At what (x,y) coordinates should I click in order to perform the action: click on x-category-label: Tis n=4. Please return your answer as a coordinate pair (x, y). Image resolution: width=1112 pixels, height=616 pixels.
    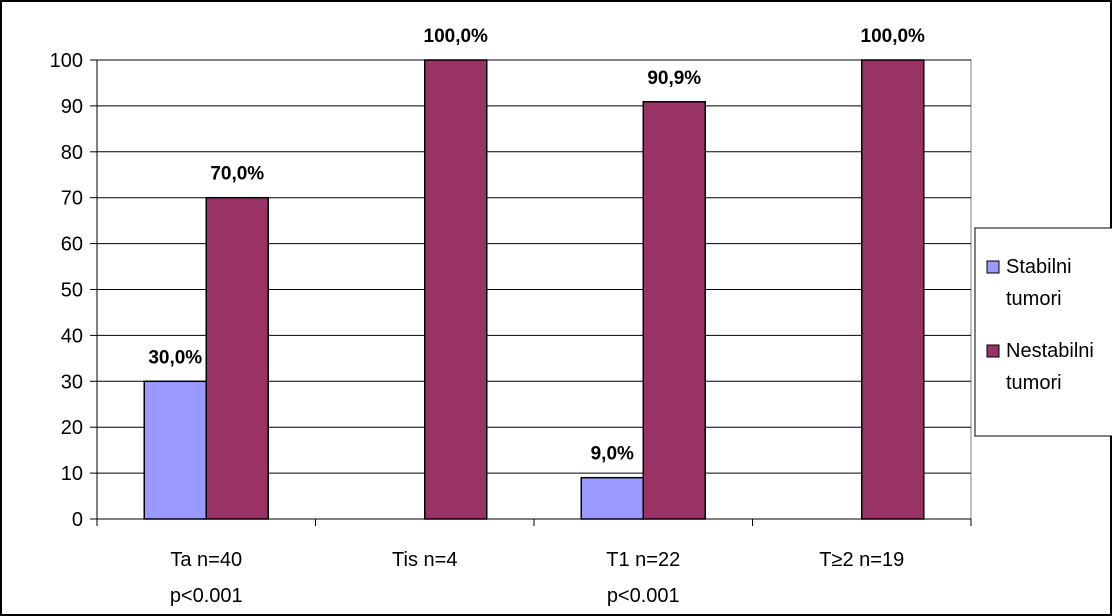
    Looking at the image, I should click on (424, 560).